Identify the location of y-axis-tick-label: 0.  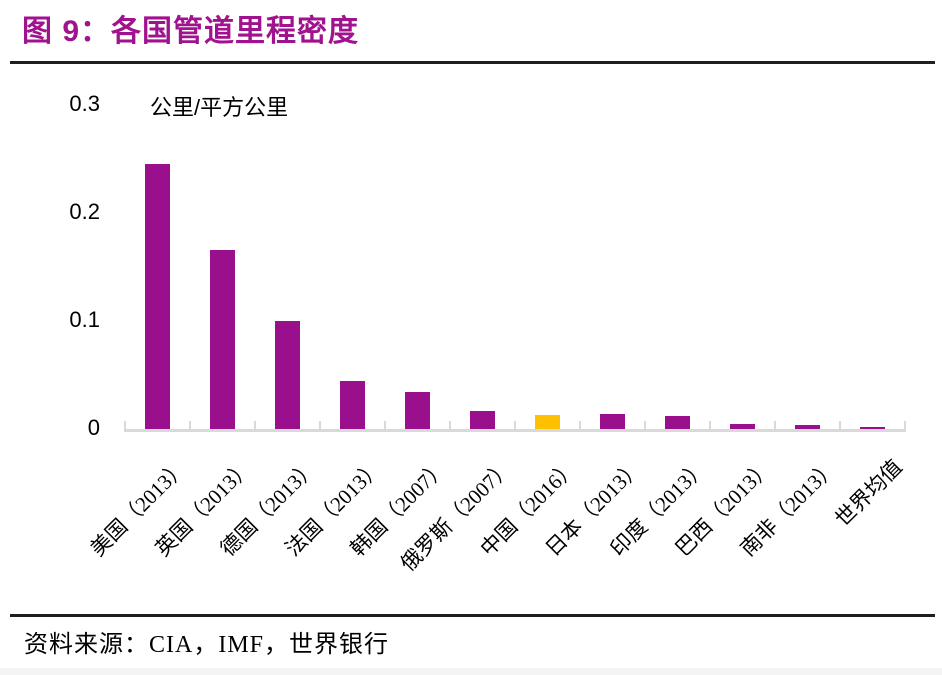
(93, 427).